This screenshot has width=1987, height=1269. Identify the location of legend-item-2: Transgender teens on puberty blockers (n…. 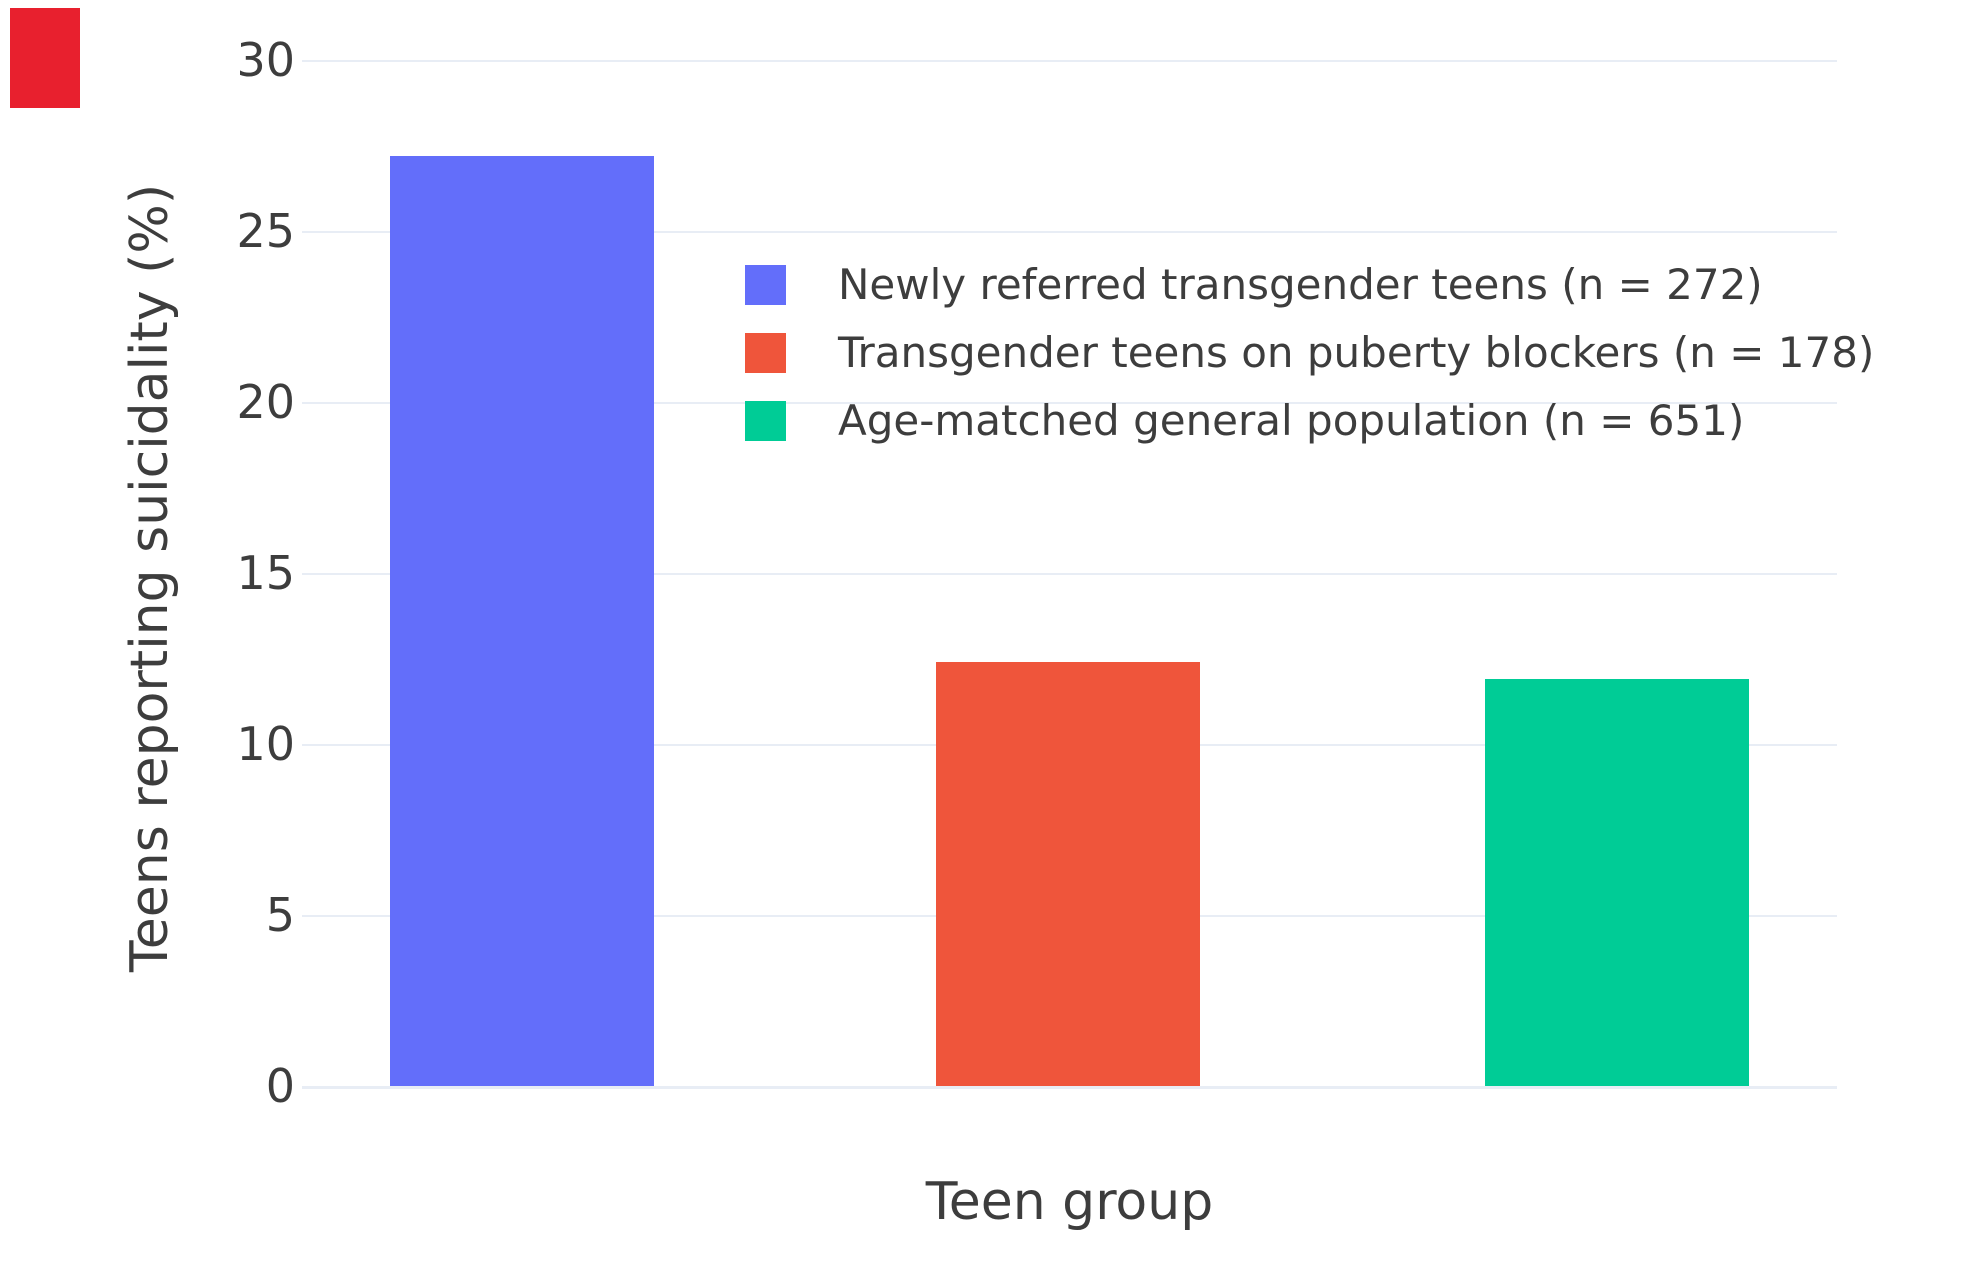
(1309, 353).